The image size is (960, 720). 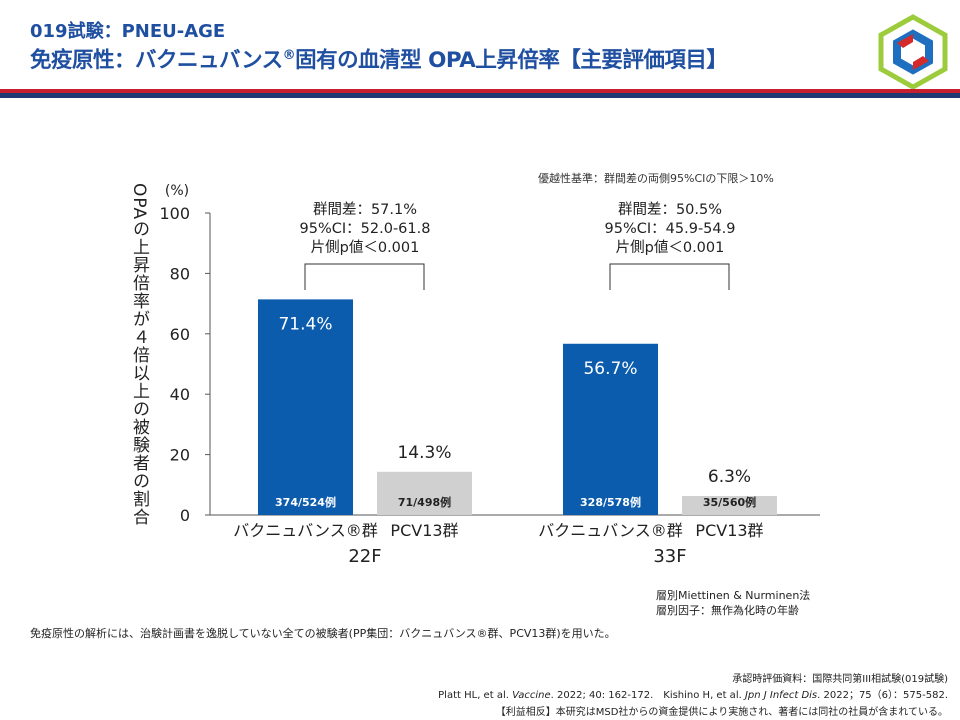 I want to click on stat-ci-22f: 95%CI：52.0-61.8, so click(x=365, y=229).